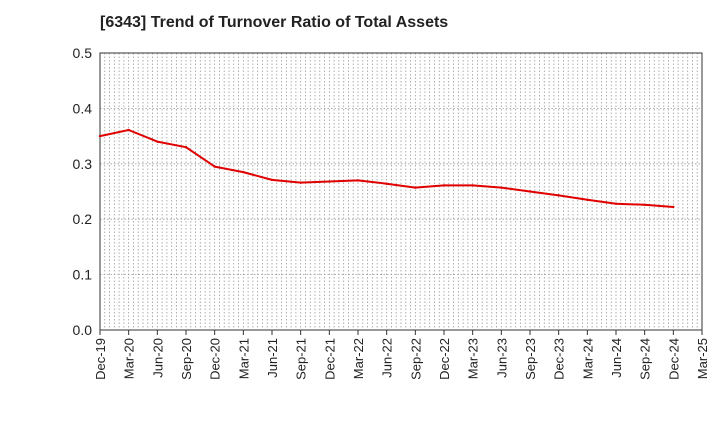 This screenshot has width=720, height=445. I want to click on y-tick-label: 0.5, so click(83, 53).